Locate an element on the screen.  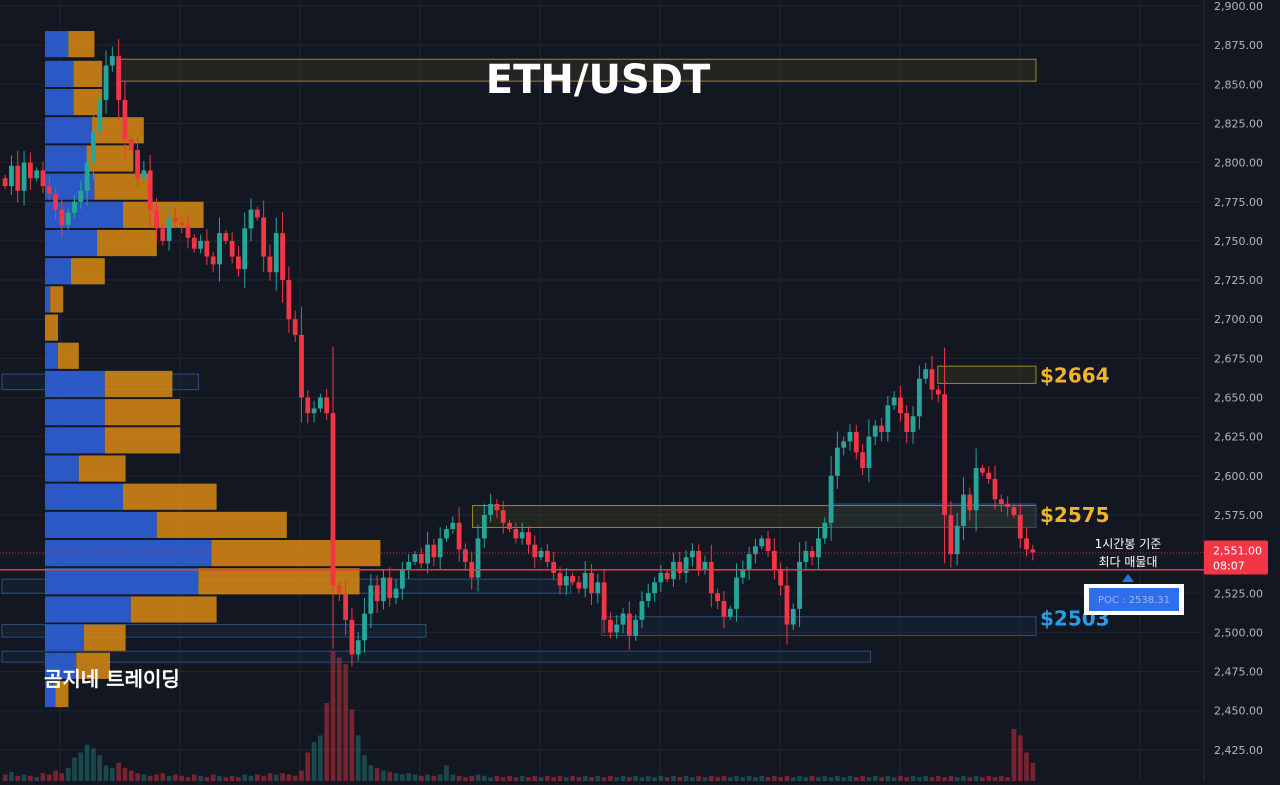
poc-box: POC : 2538.31 is located at coordinates (1134, 599).